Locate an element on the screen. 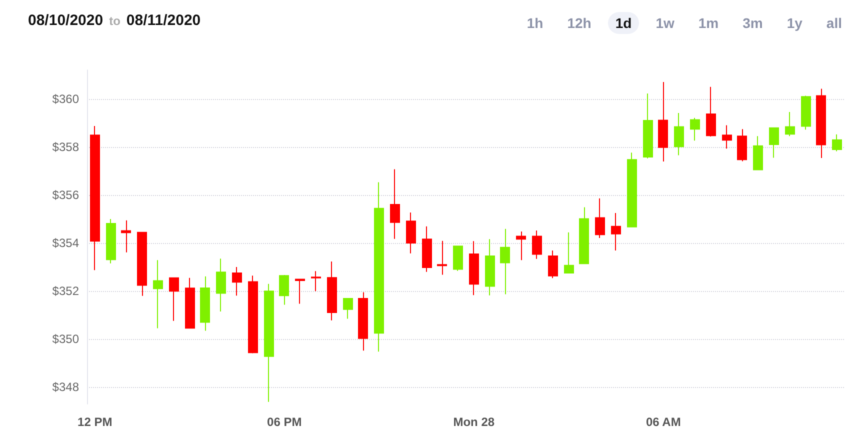 The width and height of the screenshot is (867, 446). y-tick-label: $352 is located at coordinates (66, 291).